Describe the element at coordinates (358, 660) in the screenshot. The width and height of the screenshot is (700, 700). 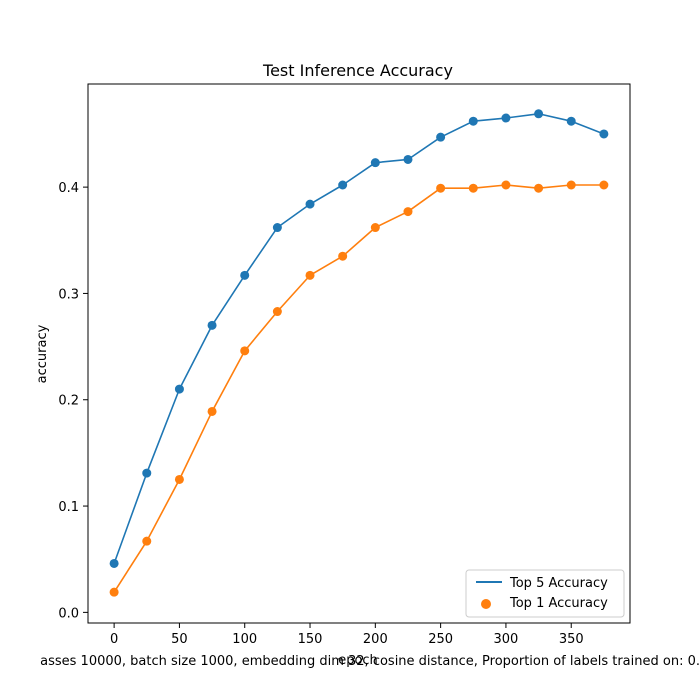
I see `x-axis-label: epoch` at that location.